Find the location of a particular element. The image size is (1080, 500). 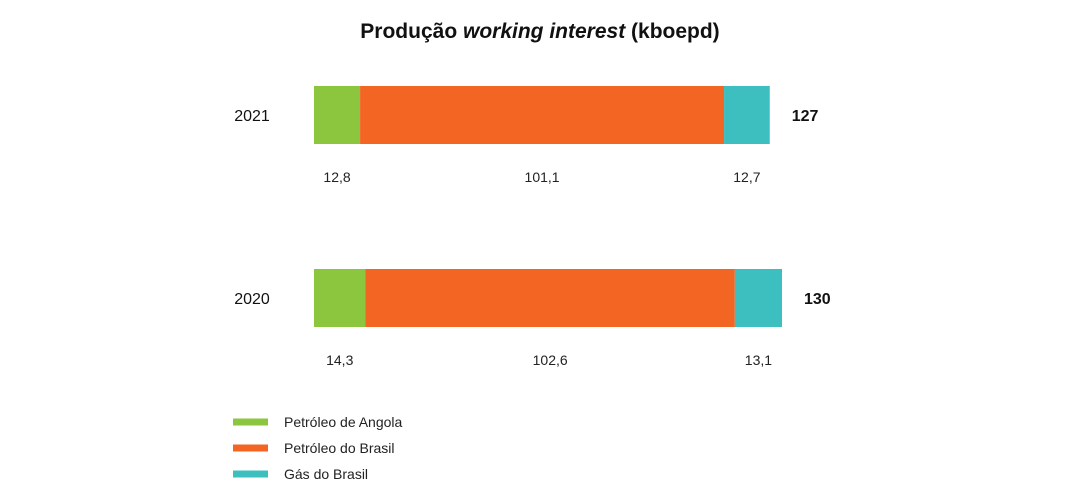

data-label: 102,6 is located at coordinates (550, 360).